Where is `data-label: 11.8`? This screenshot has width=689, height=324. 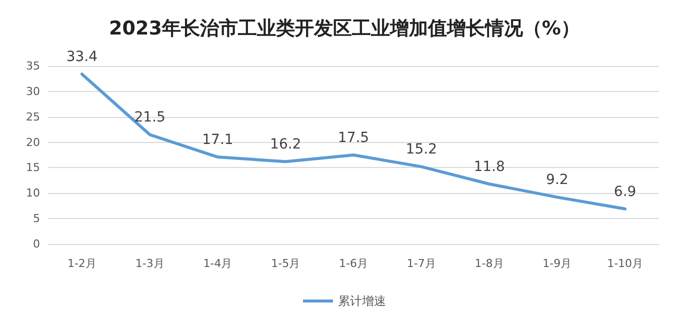
data-label: 11.8 is located at coordinates (489, 166).